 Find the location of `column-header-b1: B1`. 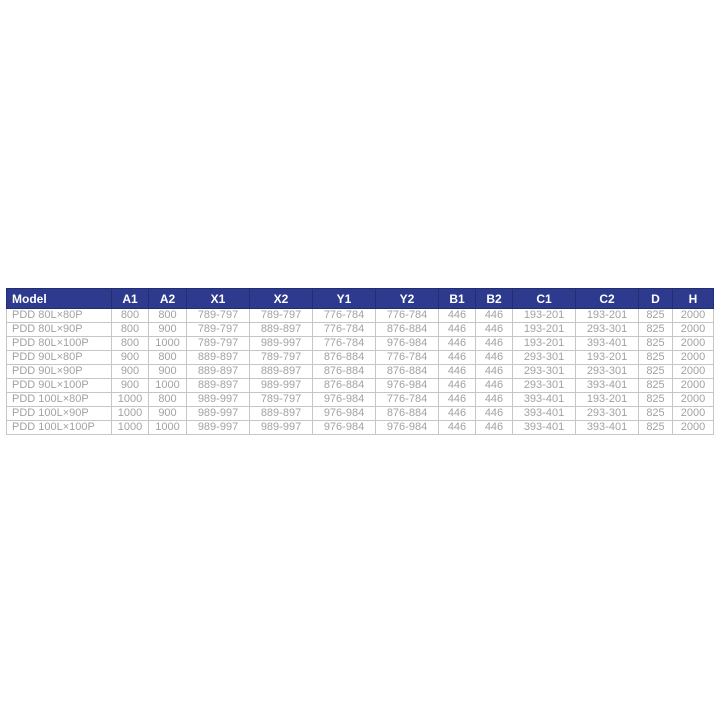

column-header-b1: B1 is located at coordinates (457, 298).